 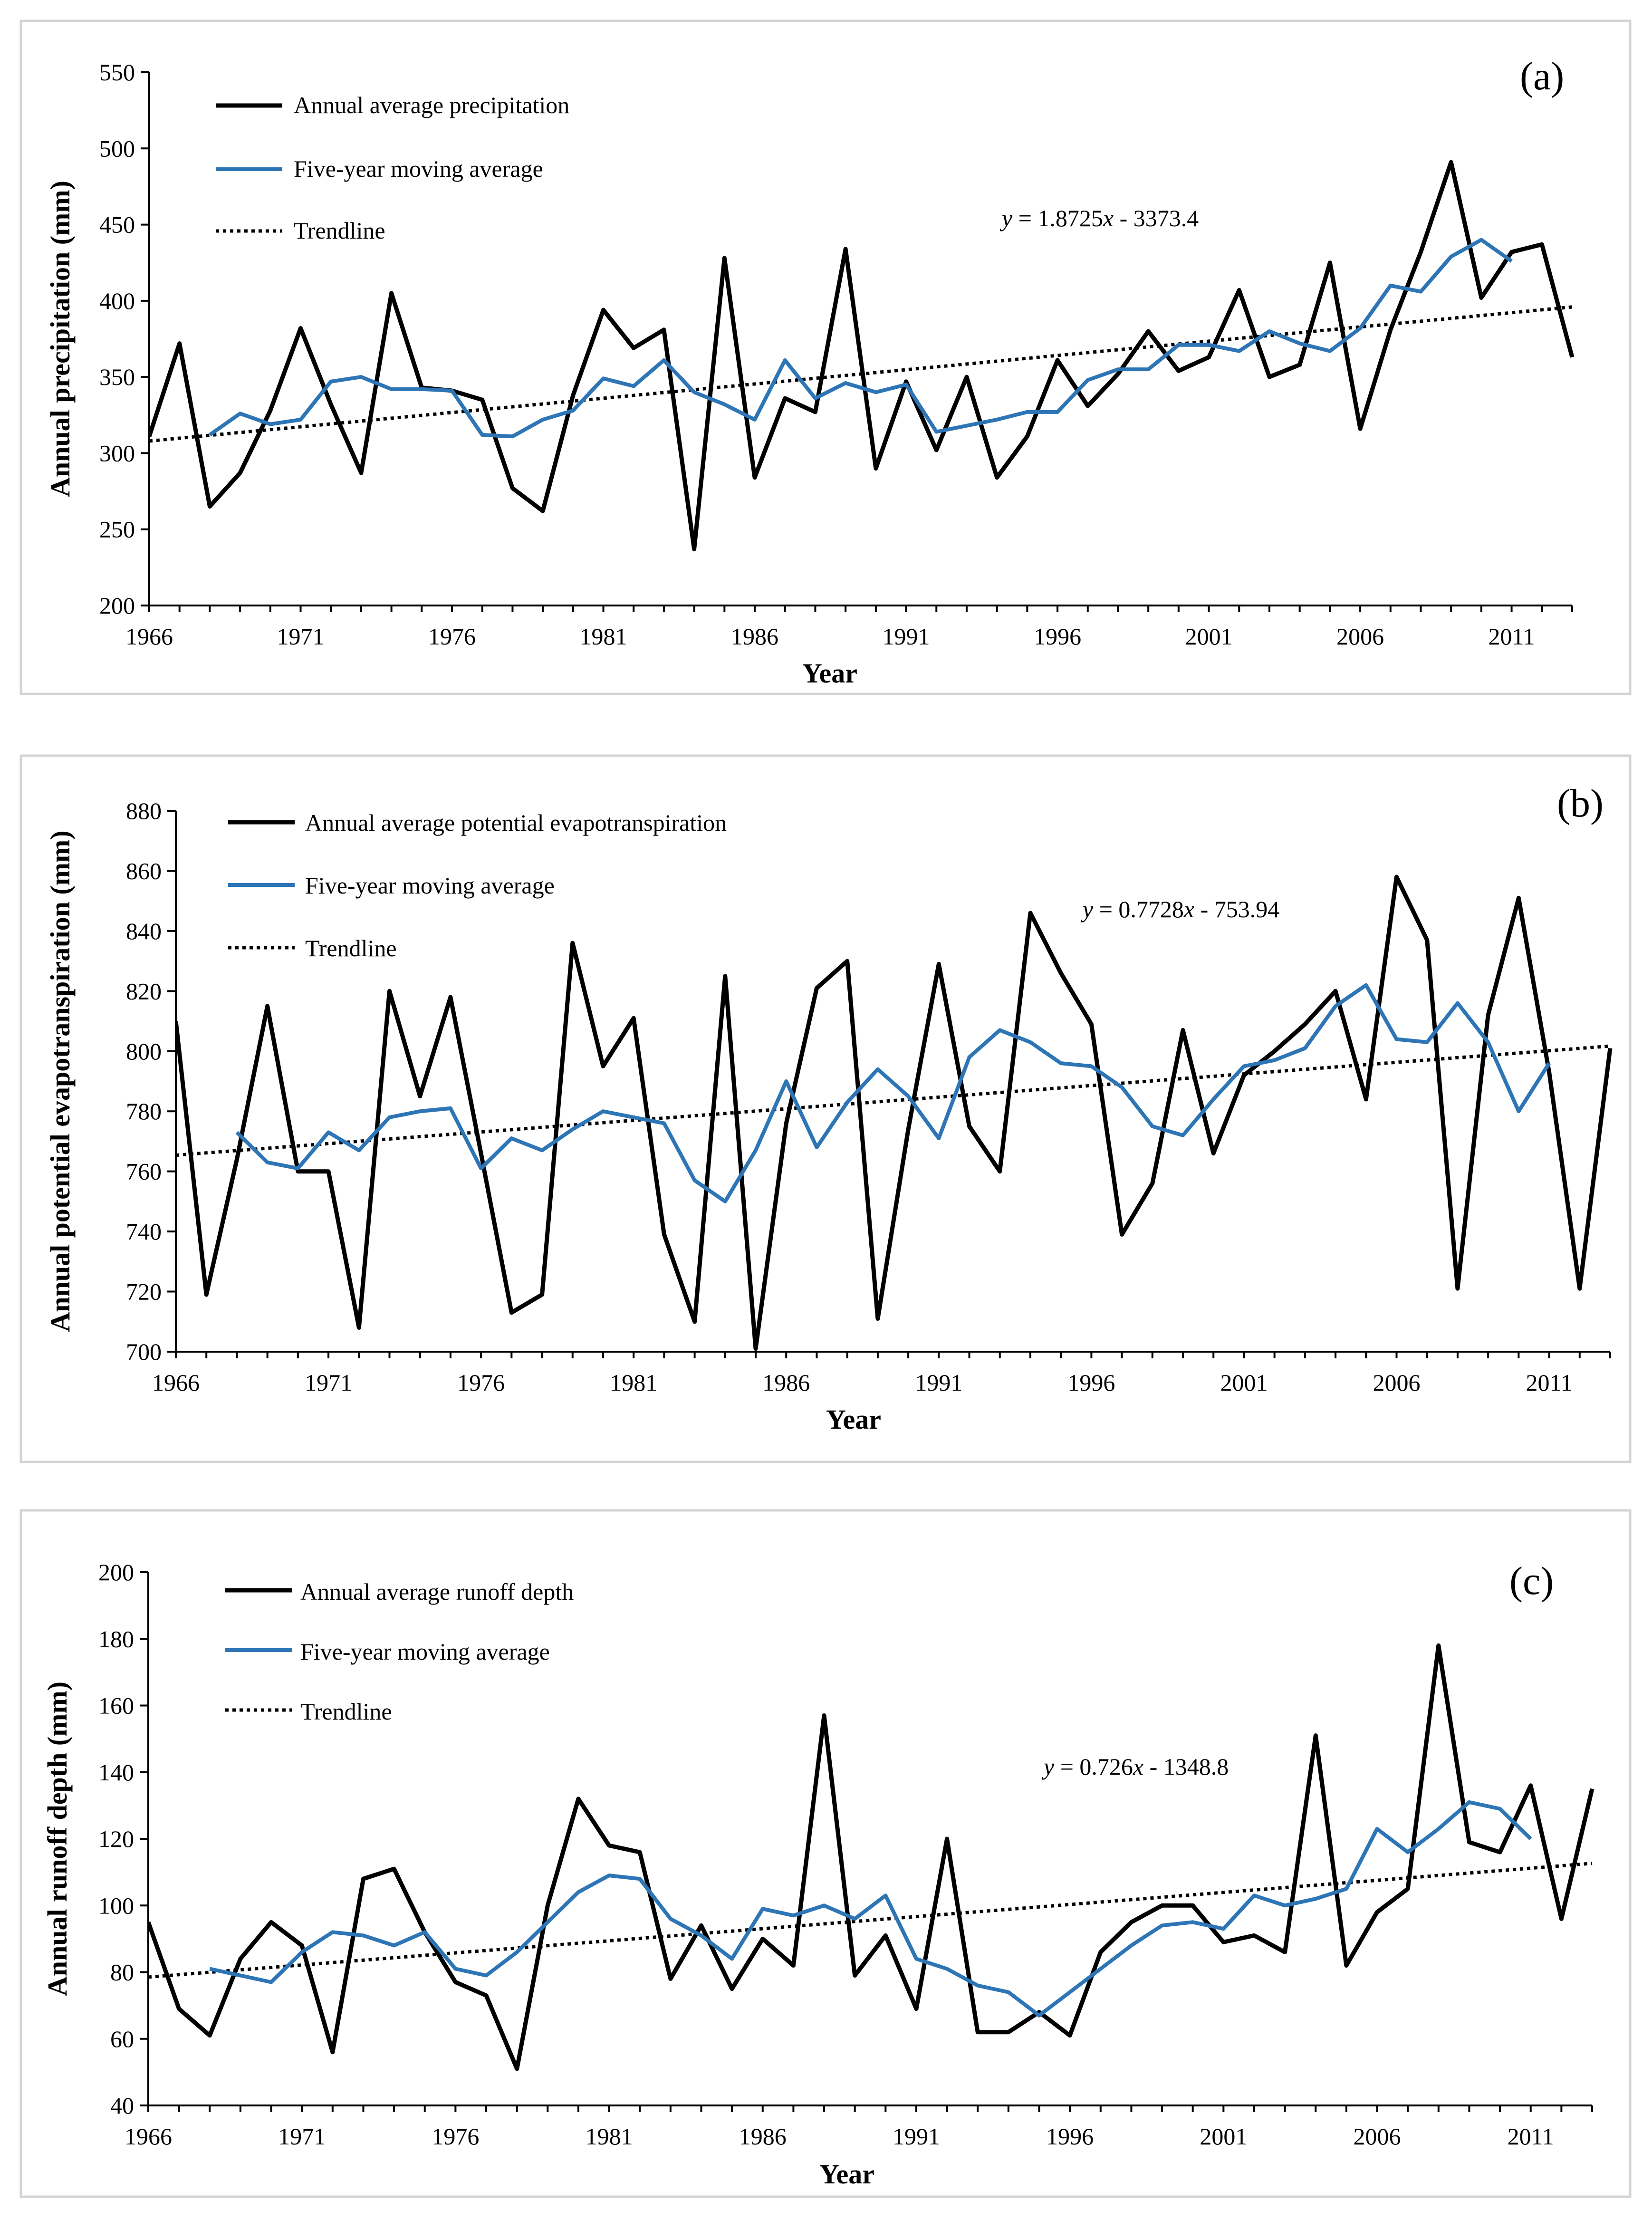 What do you see at coordinates (122, 2039) in the screenshot?
I see `y-tick-label: 60` at bounding box center [122, 2039].